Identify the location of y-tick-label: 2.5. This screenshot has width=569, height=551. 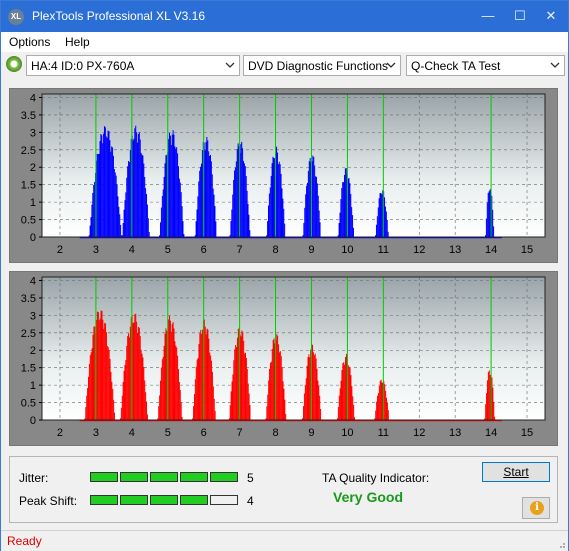
(28, 334).